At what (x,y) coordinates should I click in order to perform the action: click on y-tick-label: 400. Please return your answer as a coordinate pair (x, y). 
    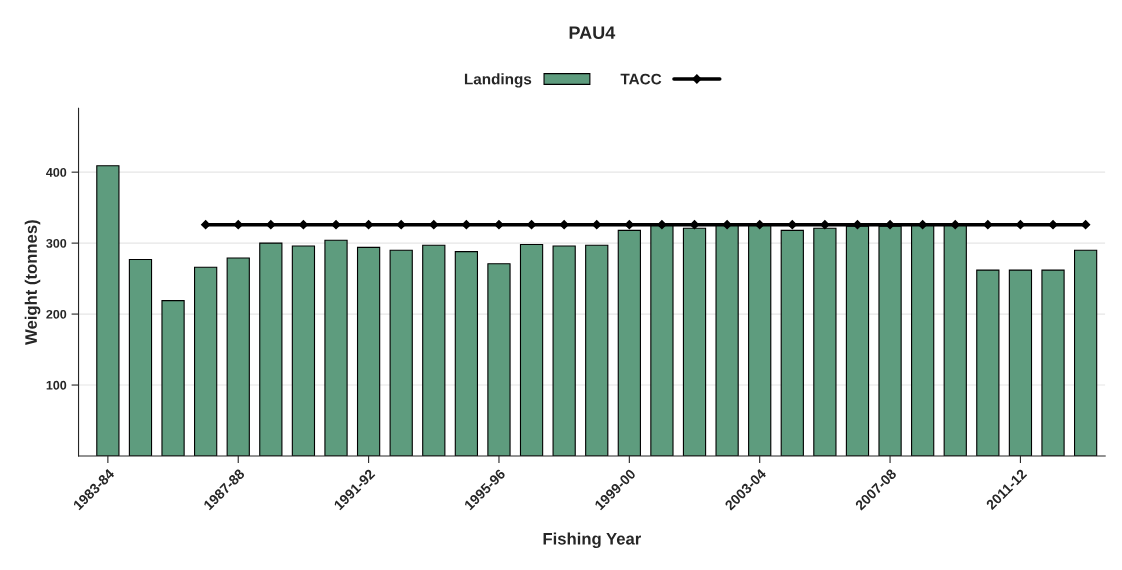
    Looking at the image, I should click on (56, 172).